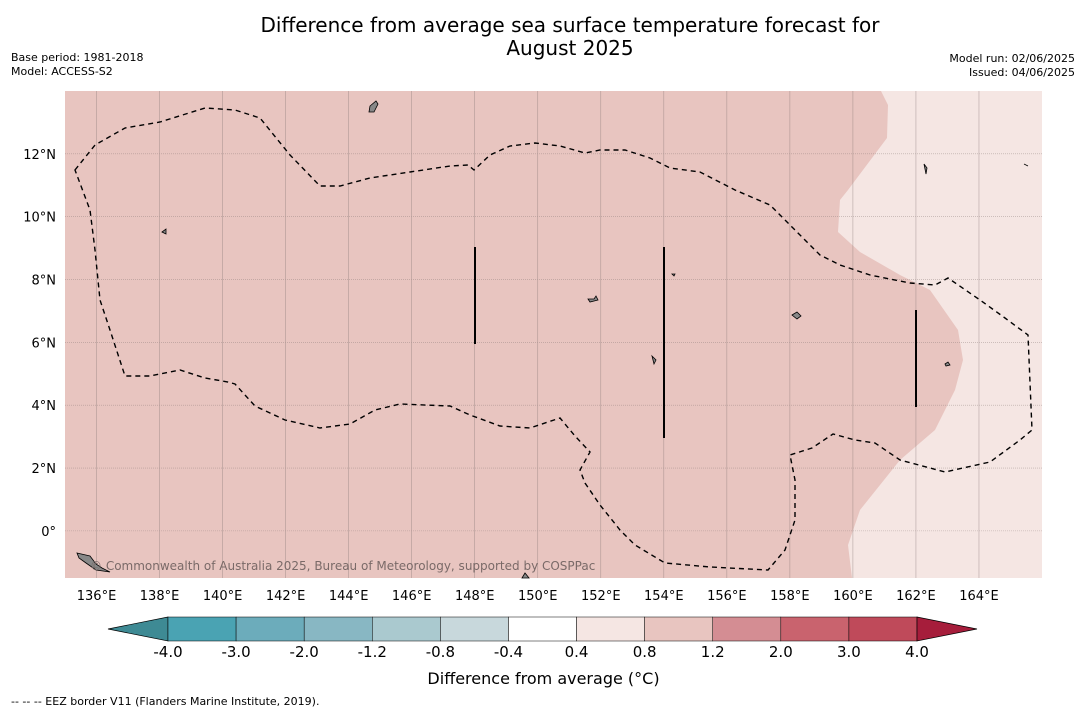  What do you see at coordinates (168, 652) in the screenshot?
I see `colorbar-tick-label: -4.0` at bounding box center [168, 652].